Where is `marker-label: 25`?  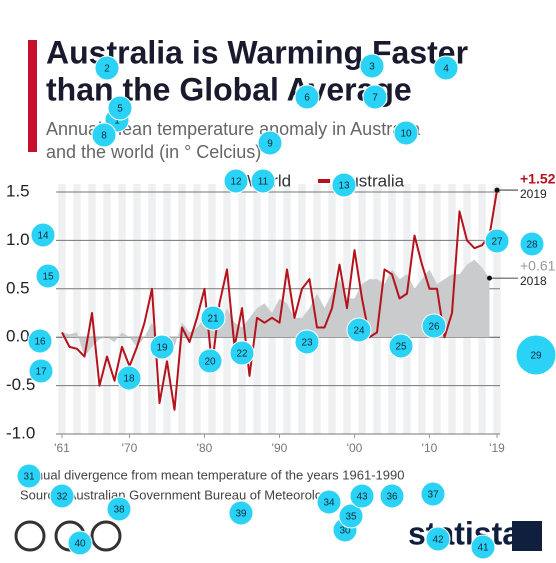
marker-label: 25 is located at coordinates (401, 347).